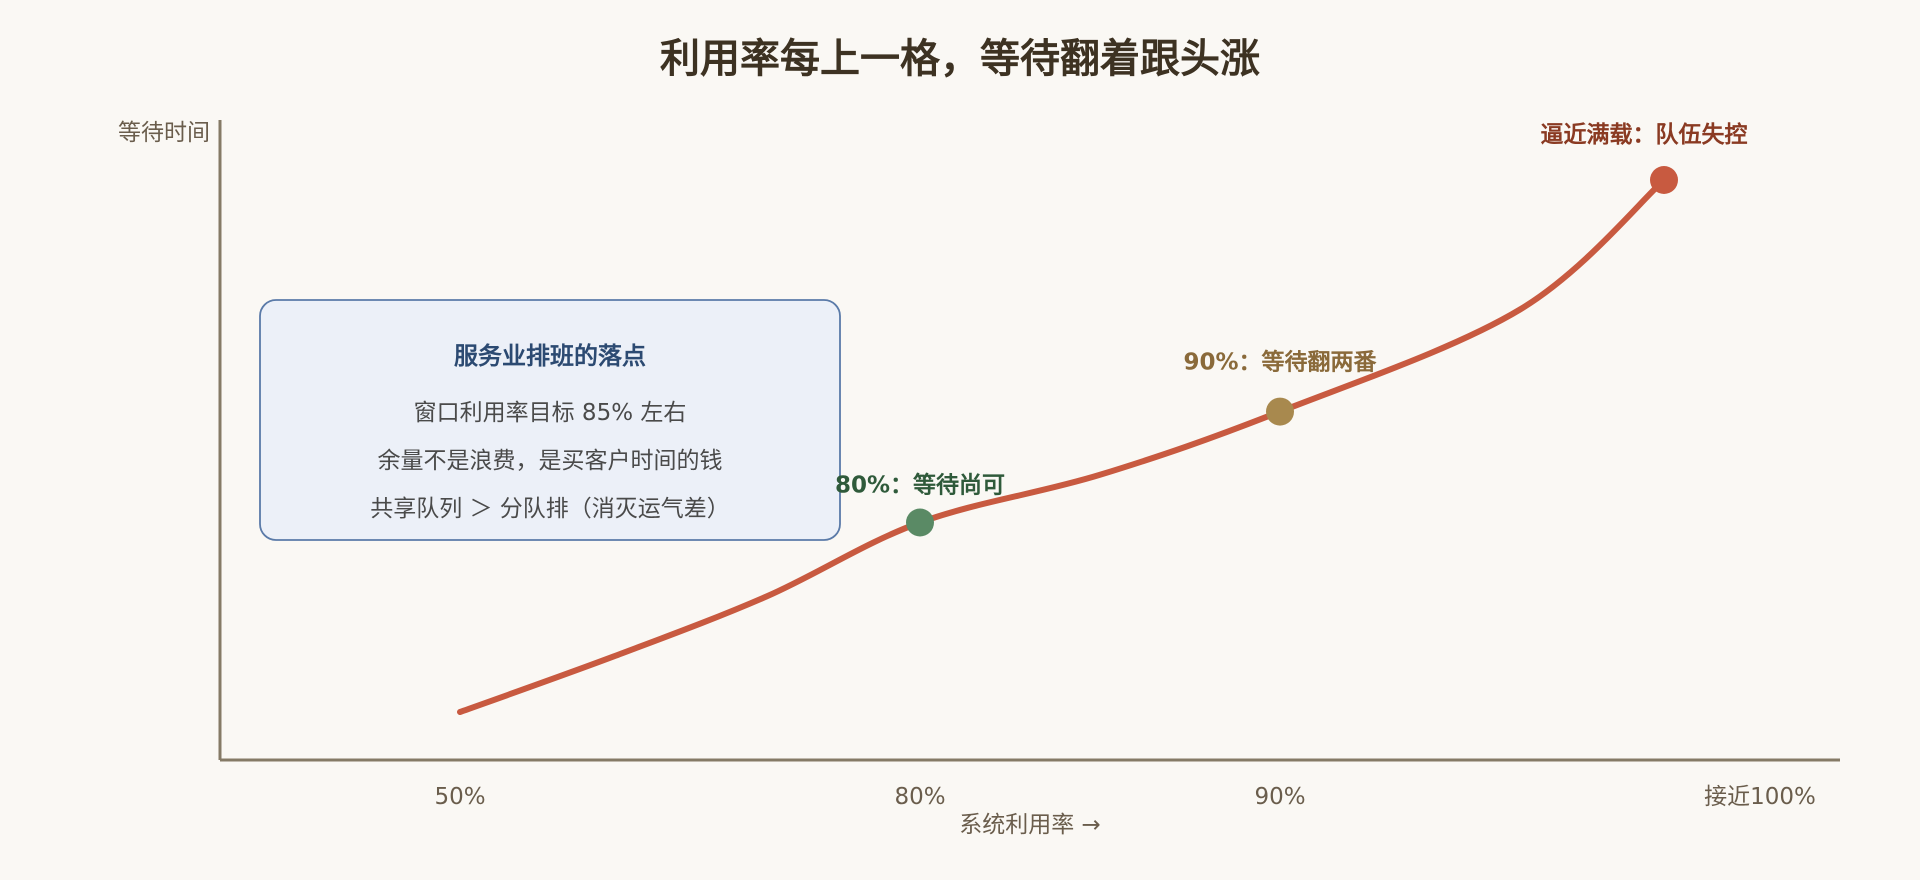 This screenshot has height=880, width=1920. What do you see at coordinates (550, 509) in the screenshot?
I see `callout-line: 共享队列 ＞ 分队排（消灭运气差）` at bounding box center [550, 509].